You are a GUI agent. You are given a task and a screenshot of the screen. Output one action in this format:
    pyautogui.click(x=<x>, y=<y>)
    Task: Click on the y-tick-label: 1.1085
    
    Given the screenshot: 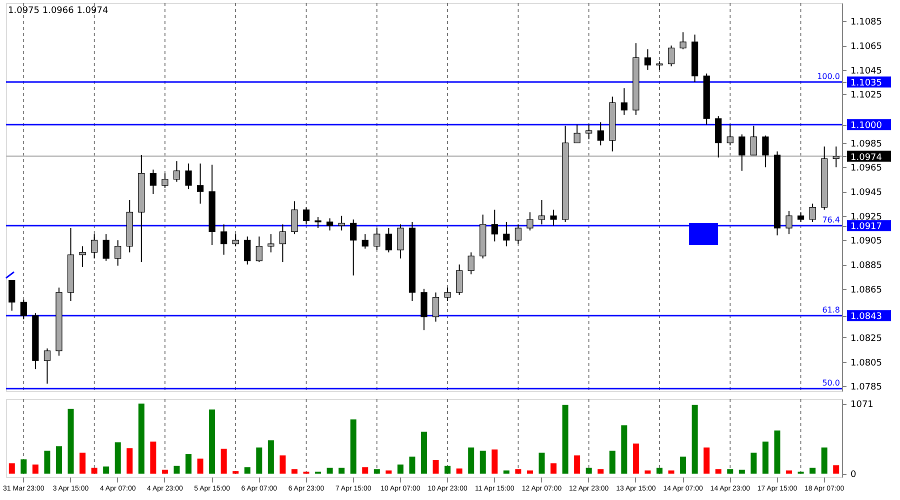 What is the action you would take?
    pyautogui.click(x=866, y=23)
    